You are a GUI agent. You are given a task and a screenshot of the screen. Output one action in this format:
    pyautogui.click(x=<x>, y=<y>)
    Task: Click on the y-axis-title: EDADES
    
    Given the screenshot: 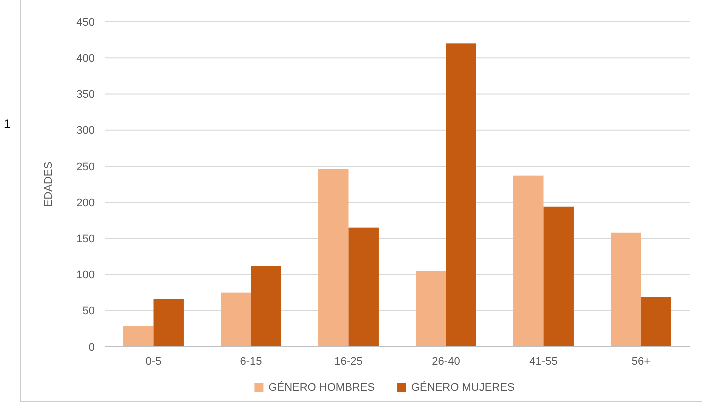 What is the action you would take?
    pyautogui.click(x=49, y=185)
    